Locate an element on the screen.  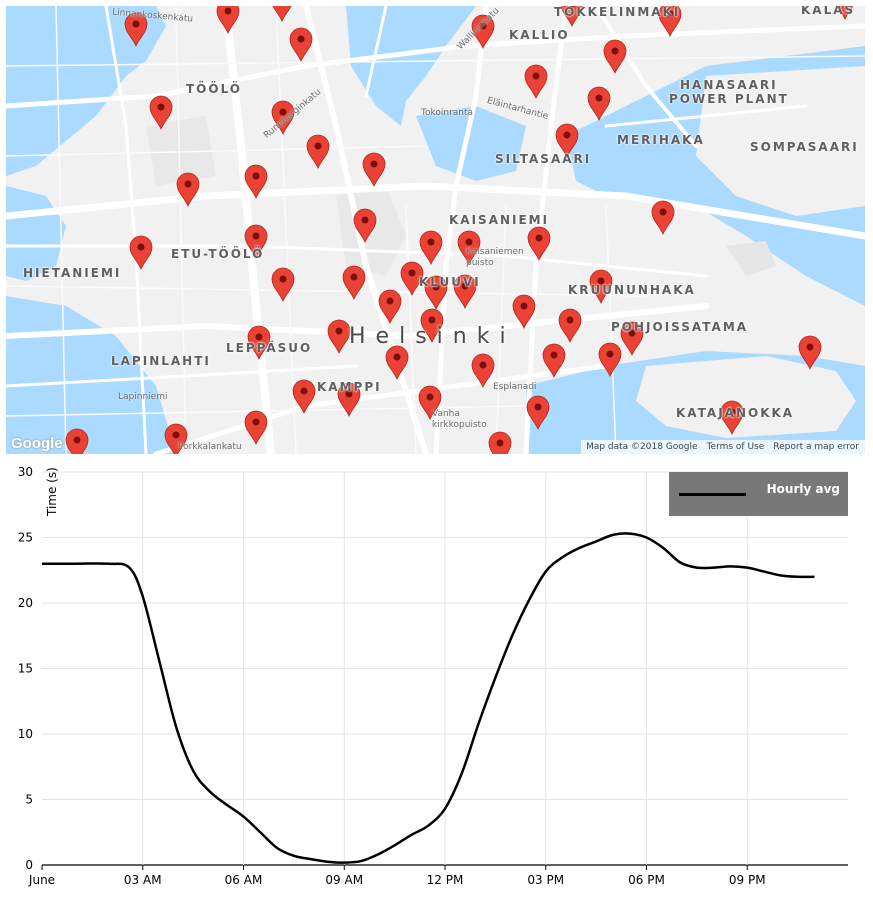
x-tick-label: 03 PM is located at coordinates (545, 880).